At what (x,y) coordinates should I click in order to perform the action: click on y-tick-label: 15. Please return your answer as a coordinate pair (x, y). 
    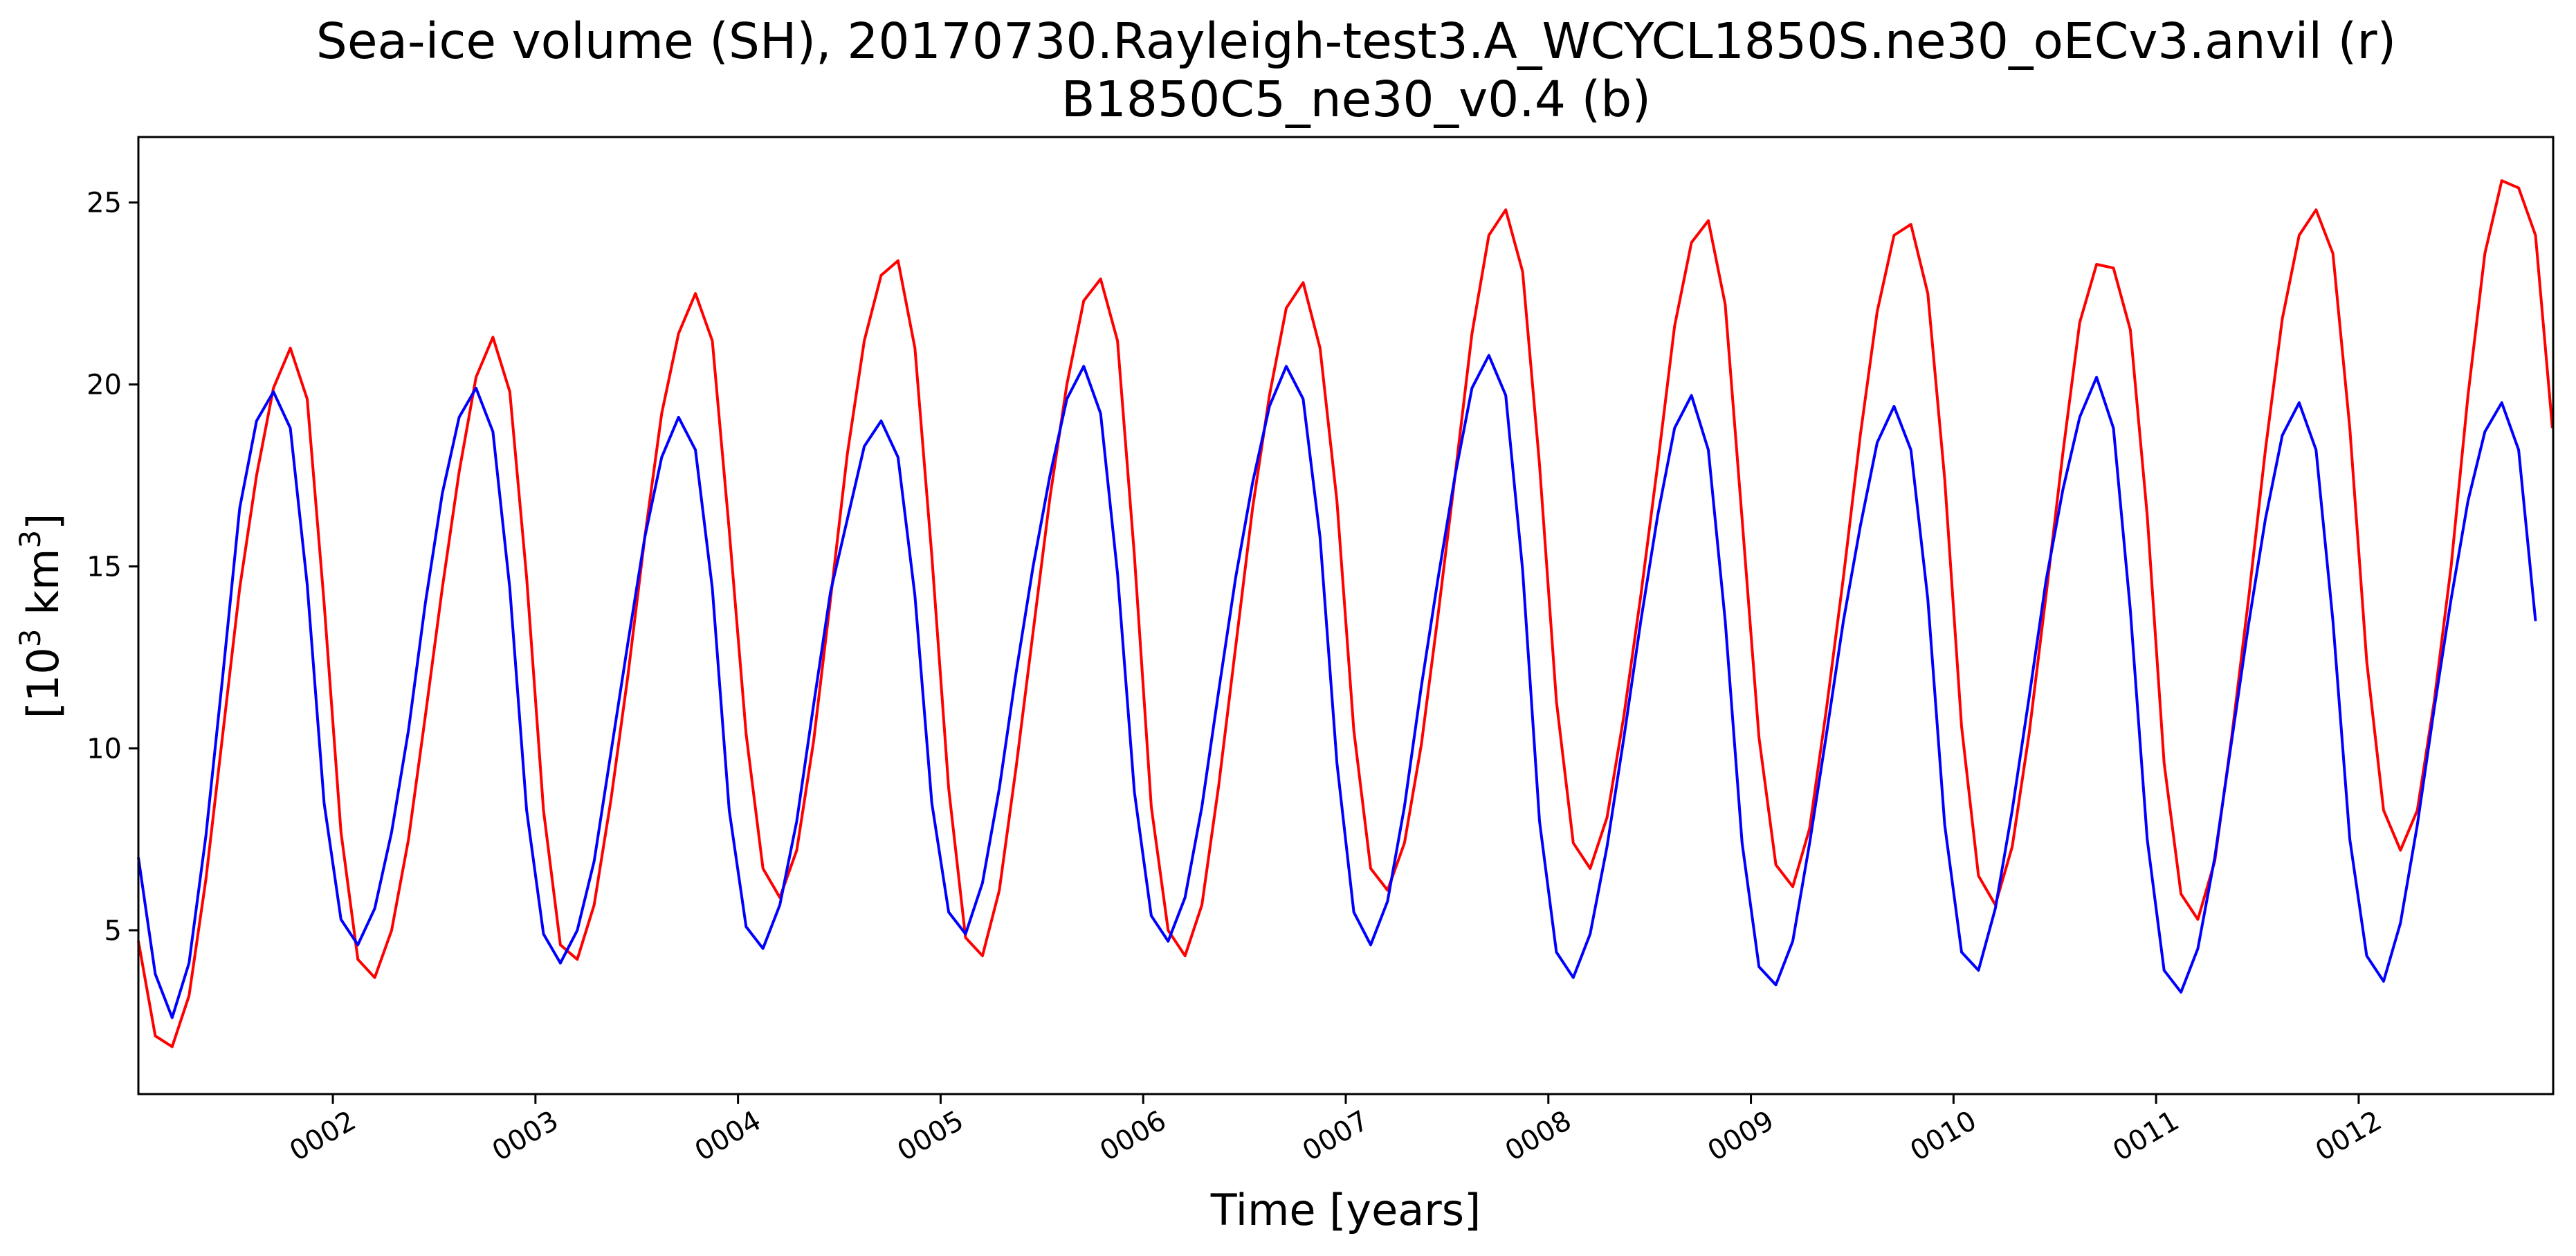
    Looking at the image, I should click on (104, 567).